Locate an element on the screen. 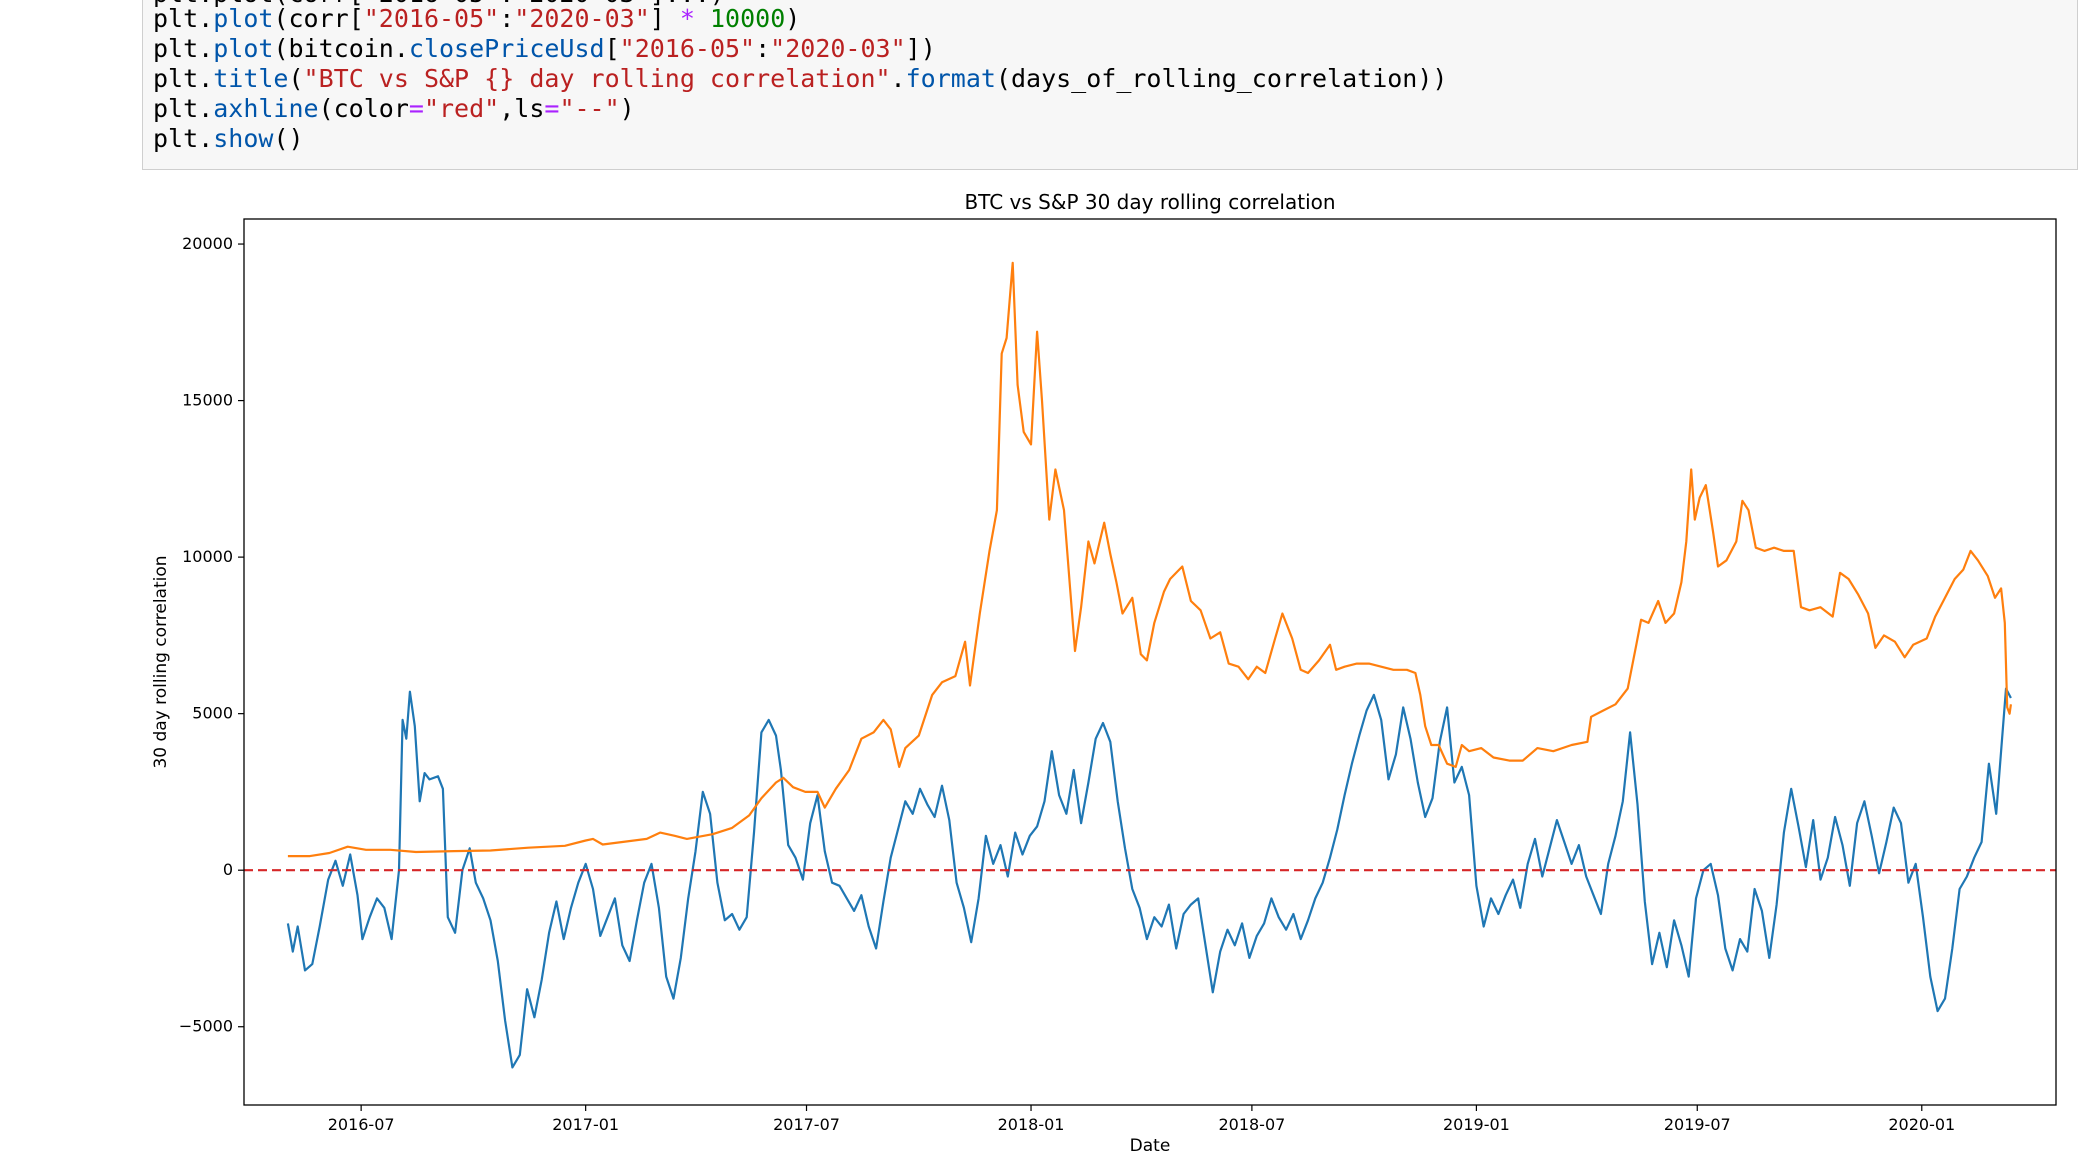 This screenshot has width=2080, height=1175. x-tick-label: 2016-07 is located at coordinates (361, 1124).